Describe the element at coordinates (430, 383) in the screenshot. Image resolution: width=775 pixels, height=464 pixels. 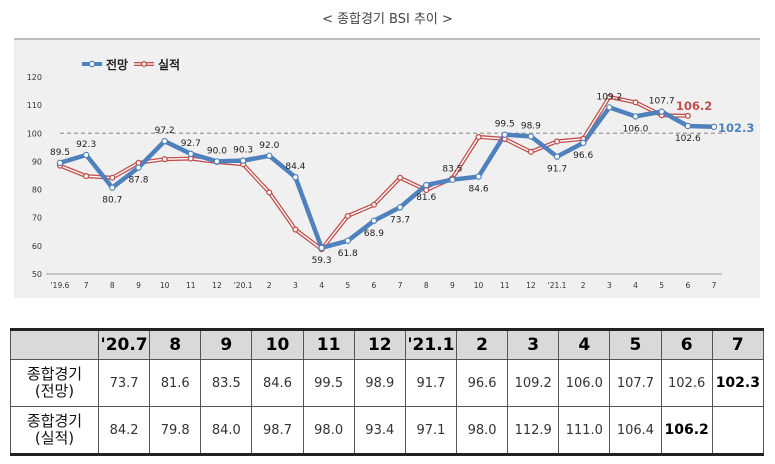
I see `table-cell: 91.7` at that location.